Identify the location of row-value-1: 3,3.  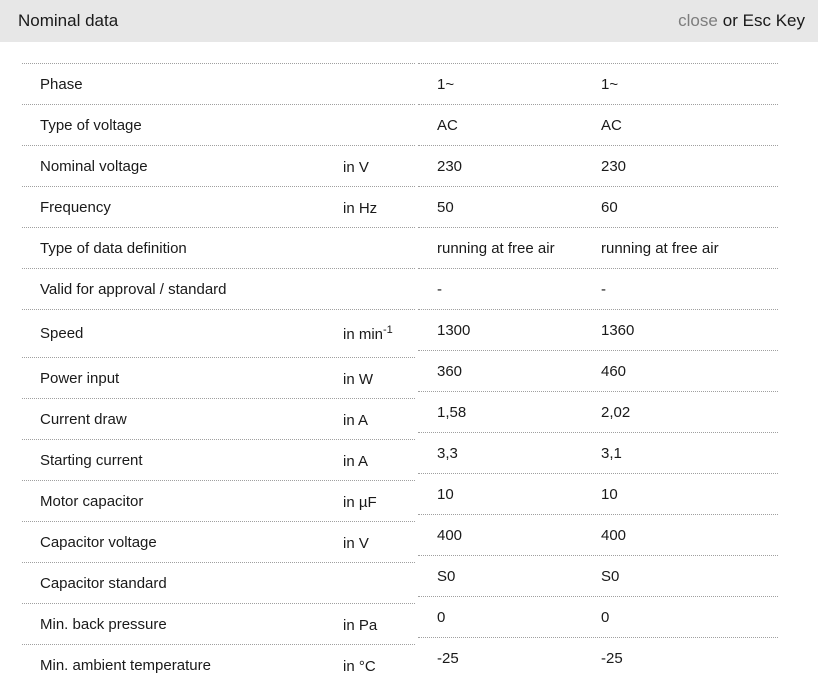
(447, 453).